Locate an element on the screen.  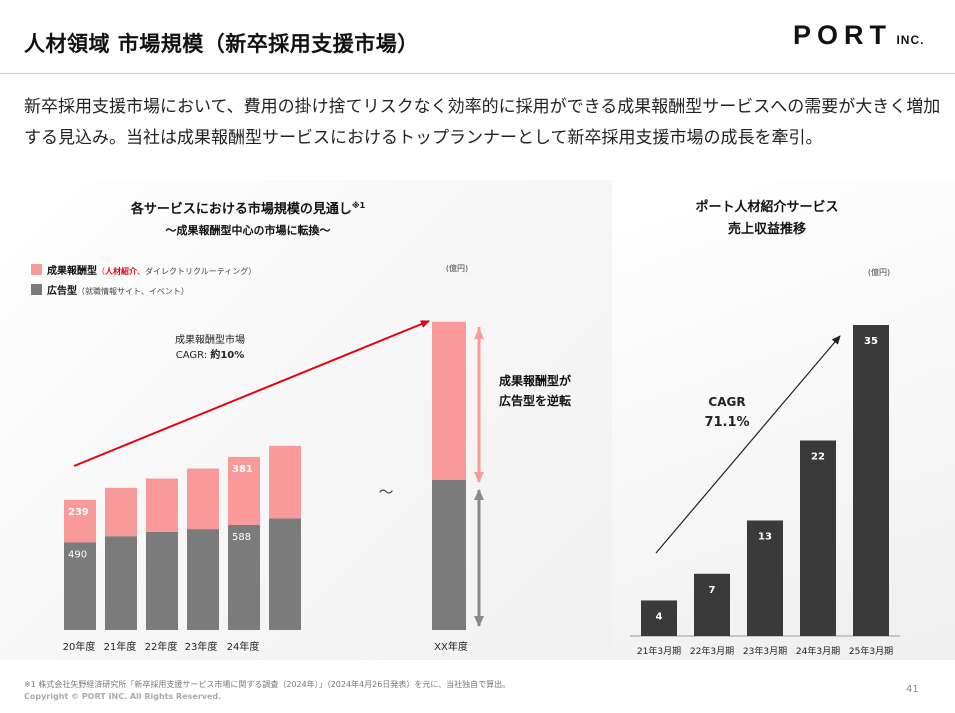
axis-gap-marker: ～ is located at coordinates (385, 492).